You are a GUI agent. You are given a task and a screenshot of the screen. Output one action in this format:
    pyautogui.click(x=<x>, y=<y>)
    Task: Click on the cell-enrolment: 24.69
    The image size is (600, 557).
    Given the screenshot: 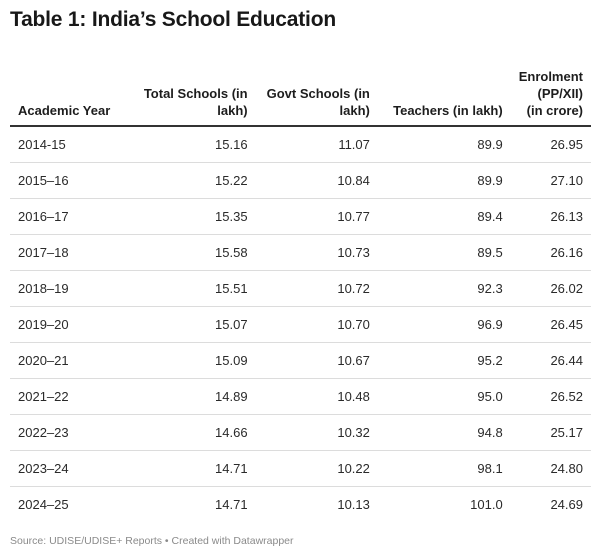 What is the action you would take?
    pyautogui.click(x=566, y=504)
    